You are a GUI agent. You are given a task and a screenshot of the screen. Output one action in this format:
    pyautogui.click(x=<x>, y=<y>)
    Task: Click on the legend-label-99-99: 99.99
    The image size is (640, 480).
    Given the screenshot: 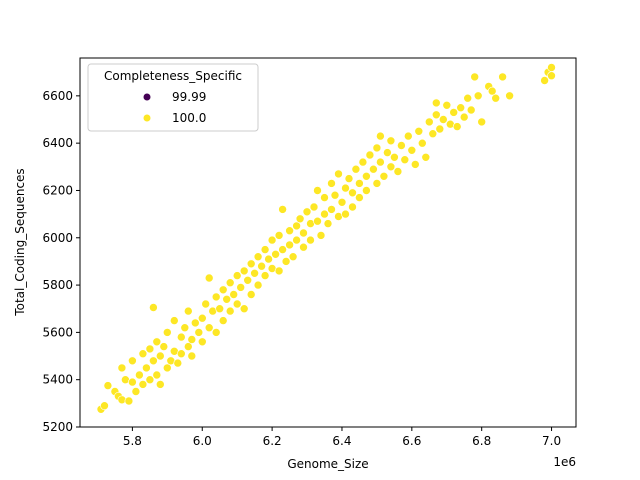 What is the action you would take?
    pyautogui.click(x=189, y=97)
    